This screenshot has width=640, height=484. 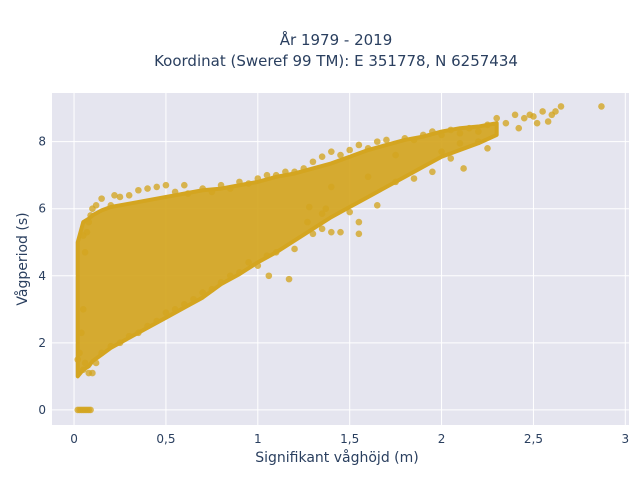 I want to click on y-tick-label: 2, so click(x=42, y=343).